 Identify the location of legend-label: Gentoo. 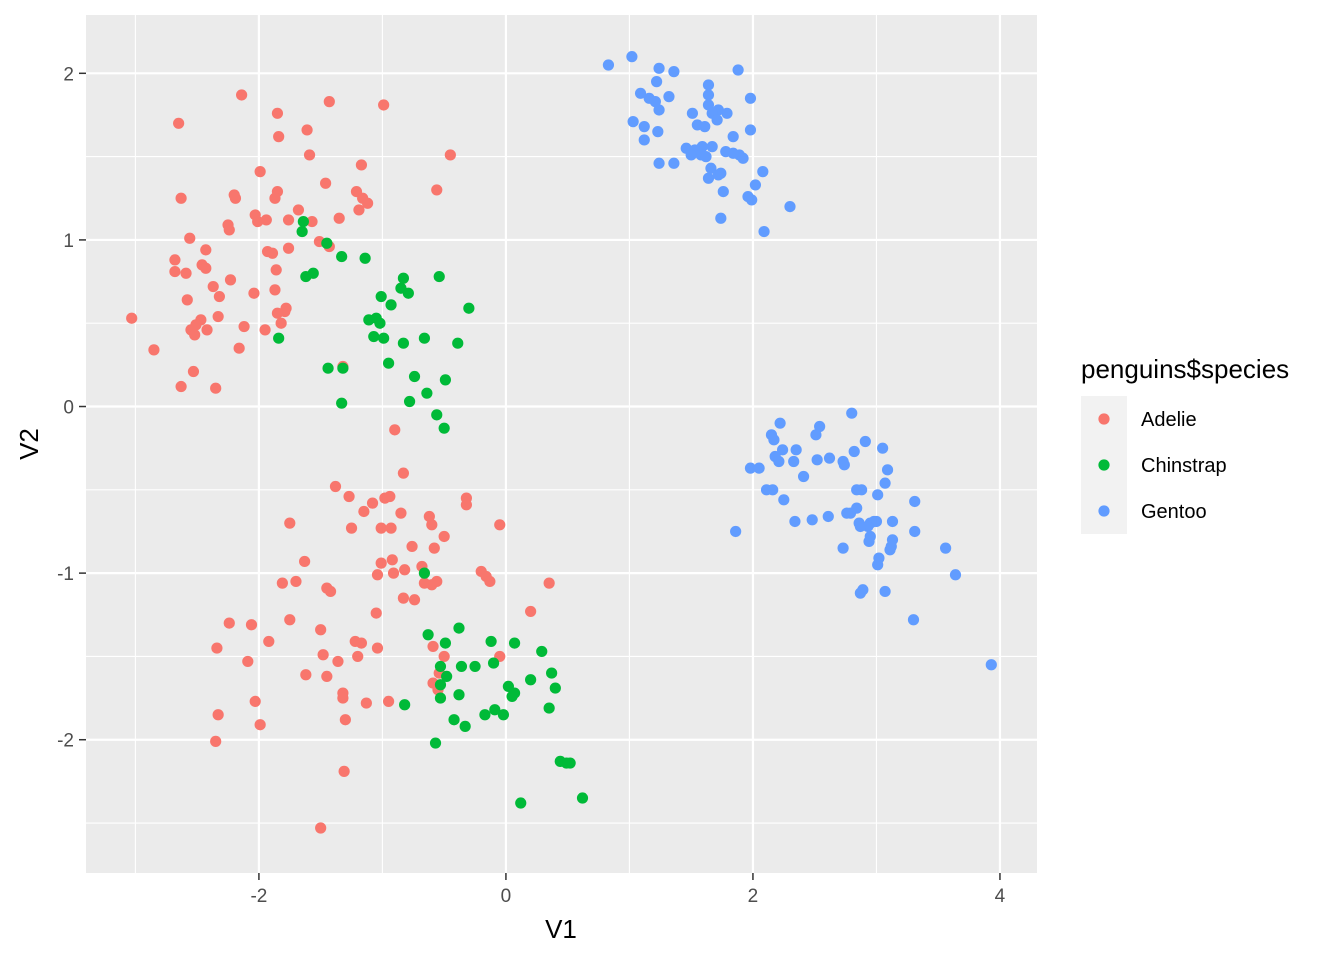
(1174, 512).